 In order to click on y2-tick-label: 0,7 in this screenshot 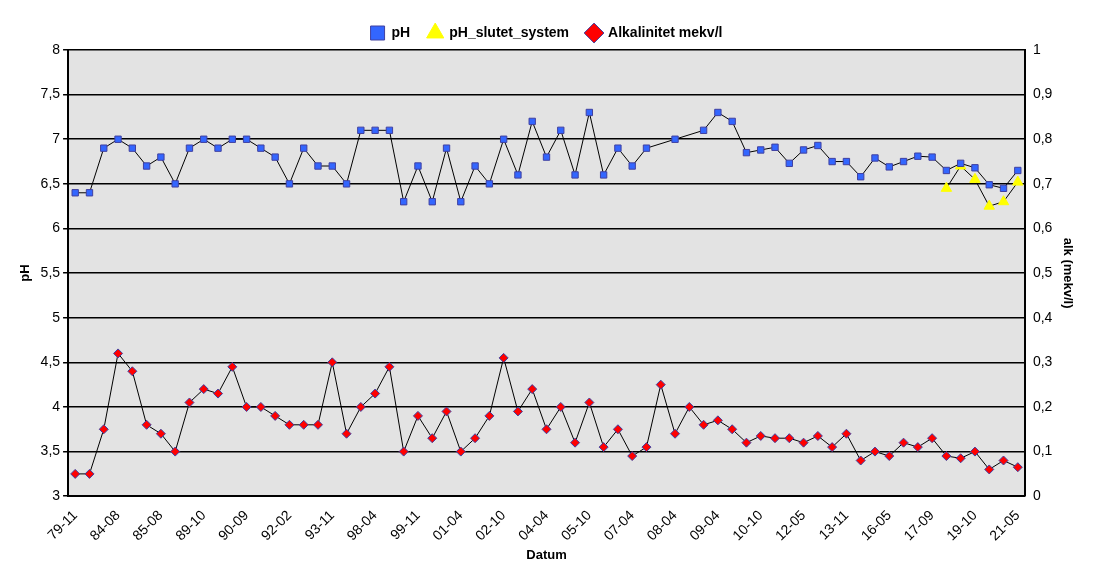, I will do `click(1042, 182)`.